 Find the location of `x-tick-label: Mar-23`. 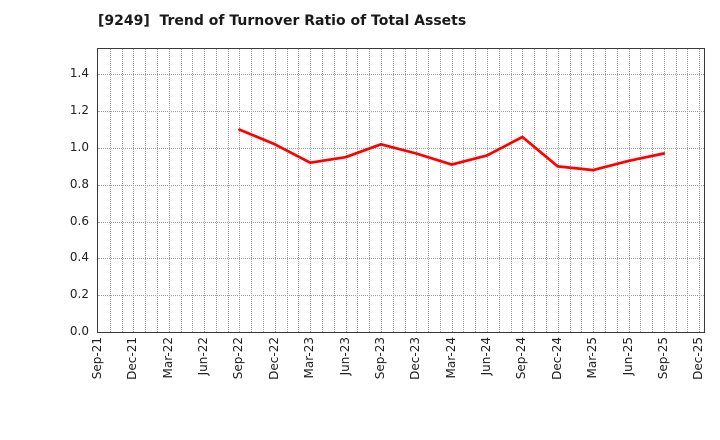

x-tick-label: Mar-23 is located at coordinates (309, 358).